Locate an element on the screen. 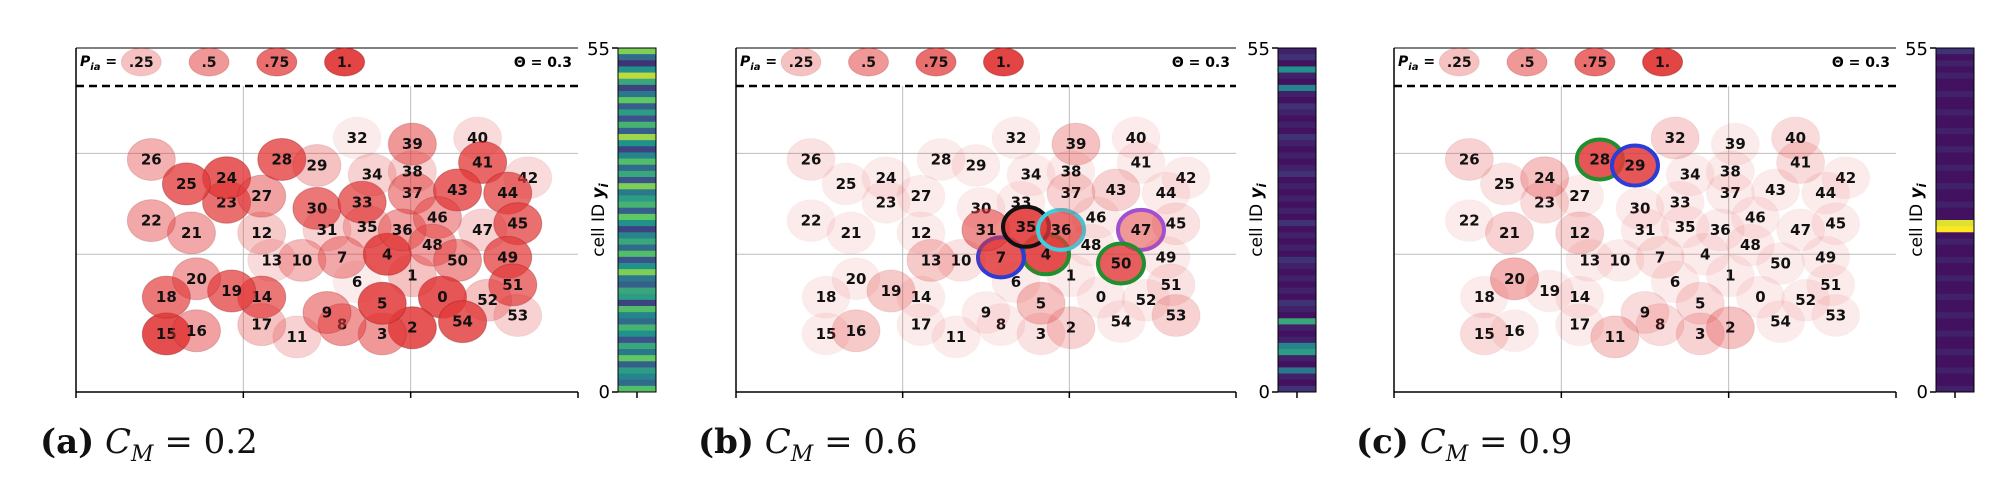 This screenshot has width=2000, height=496. colorbar-bottom-tick-label: 0 is located at coordinates (1264, 392).